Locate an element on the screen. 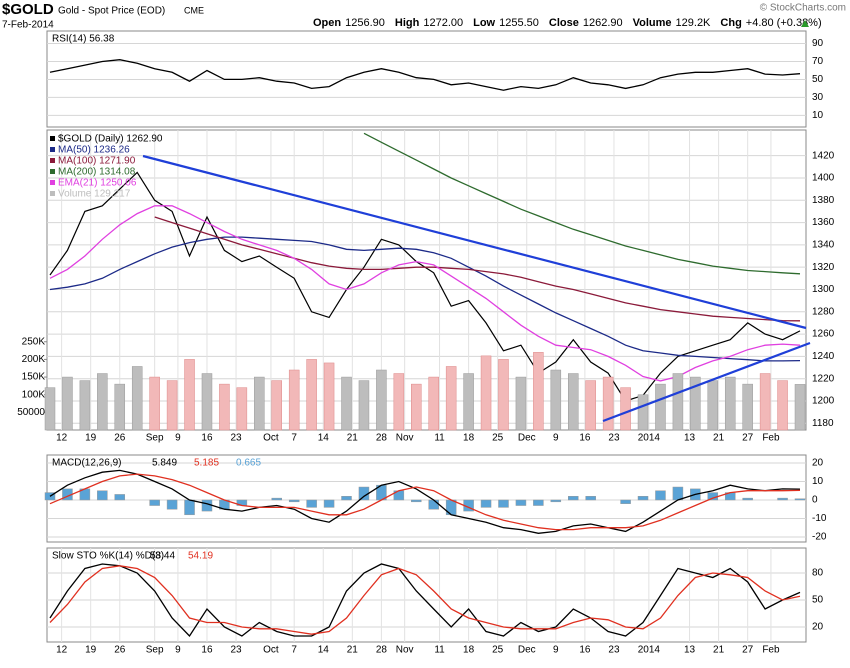 This screenshot has height=668, width=850. x-tick-label: 28 is located at coordinates (382, 438).